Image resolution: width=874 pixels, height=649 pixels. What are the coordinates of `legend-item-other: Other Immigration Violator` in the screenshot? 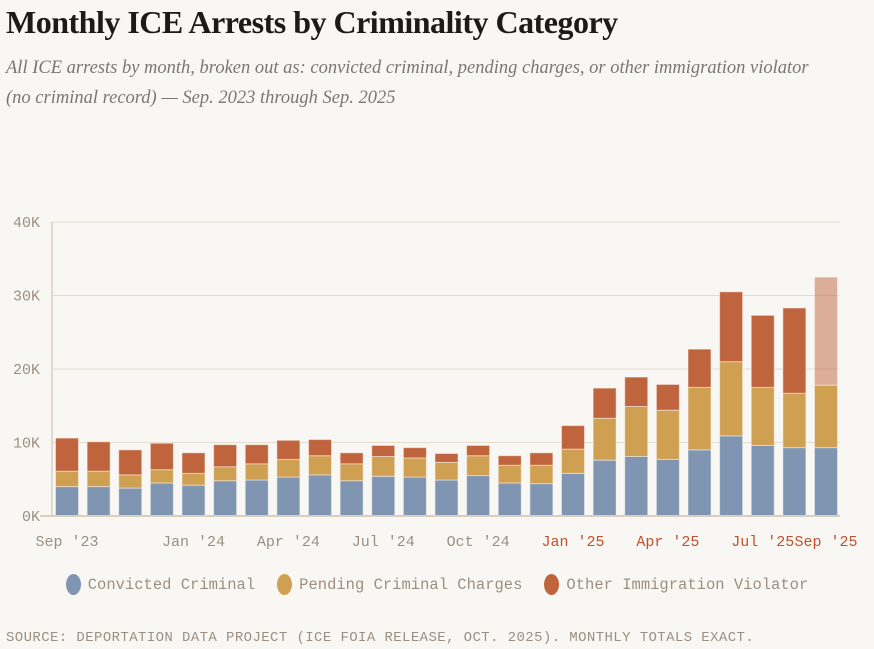 It's located at (676, 584).